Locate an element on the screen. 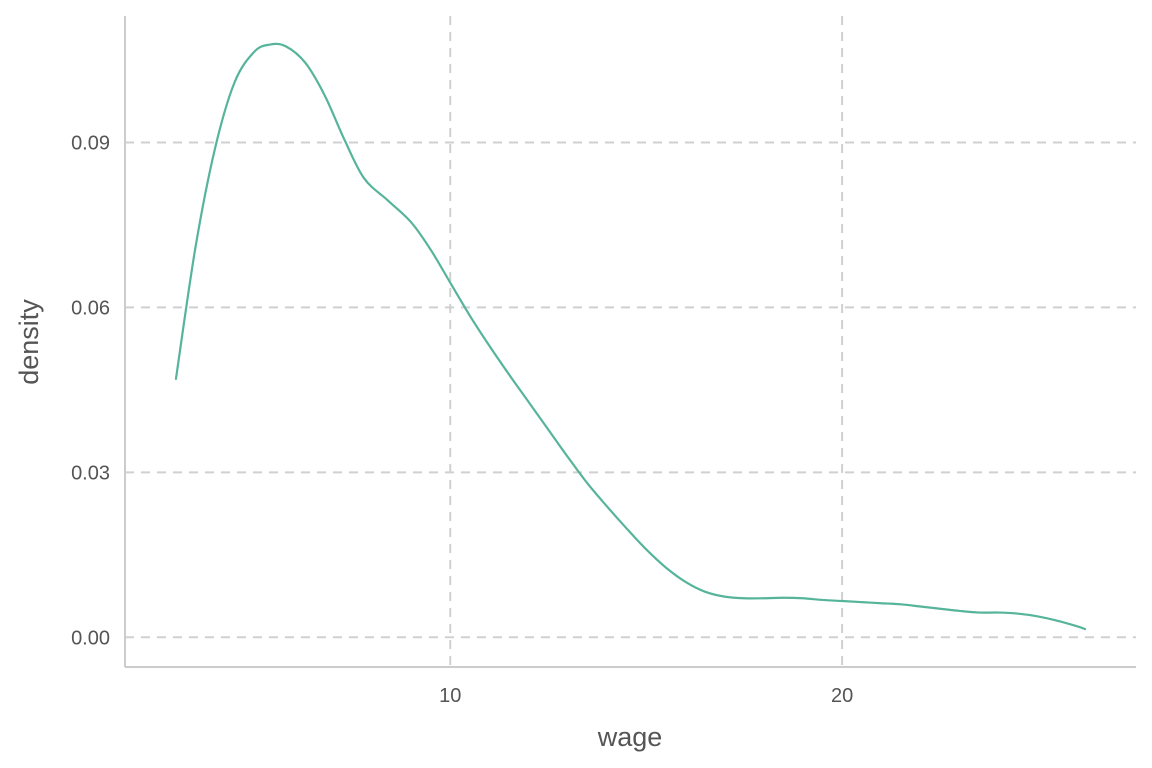 The height and width of the screenshot is (768, 1152). y-tick-label: 0.06 is located at coordinates (90, 308).